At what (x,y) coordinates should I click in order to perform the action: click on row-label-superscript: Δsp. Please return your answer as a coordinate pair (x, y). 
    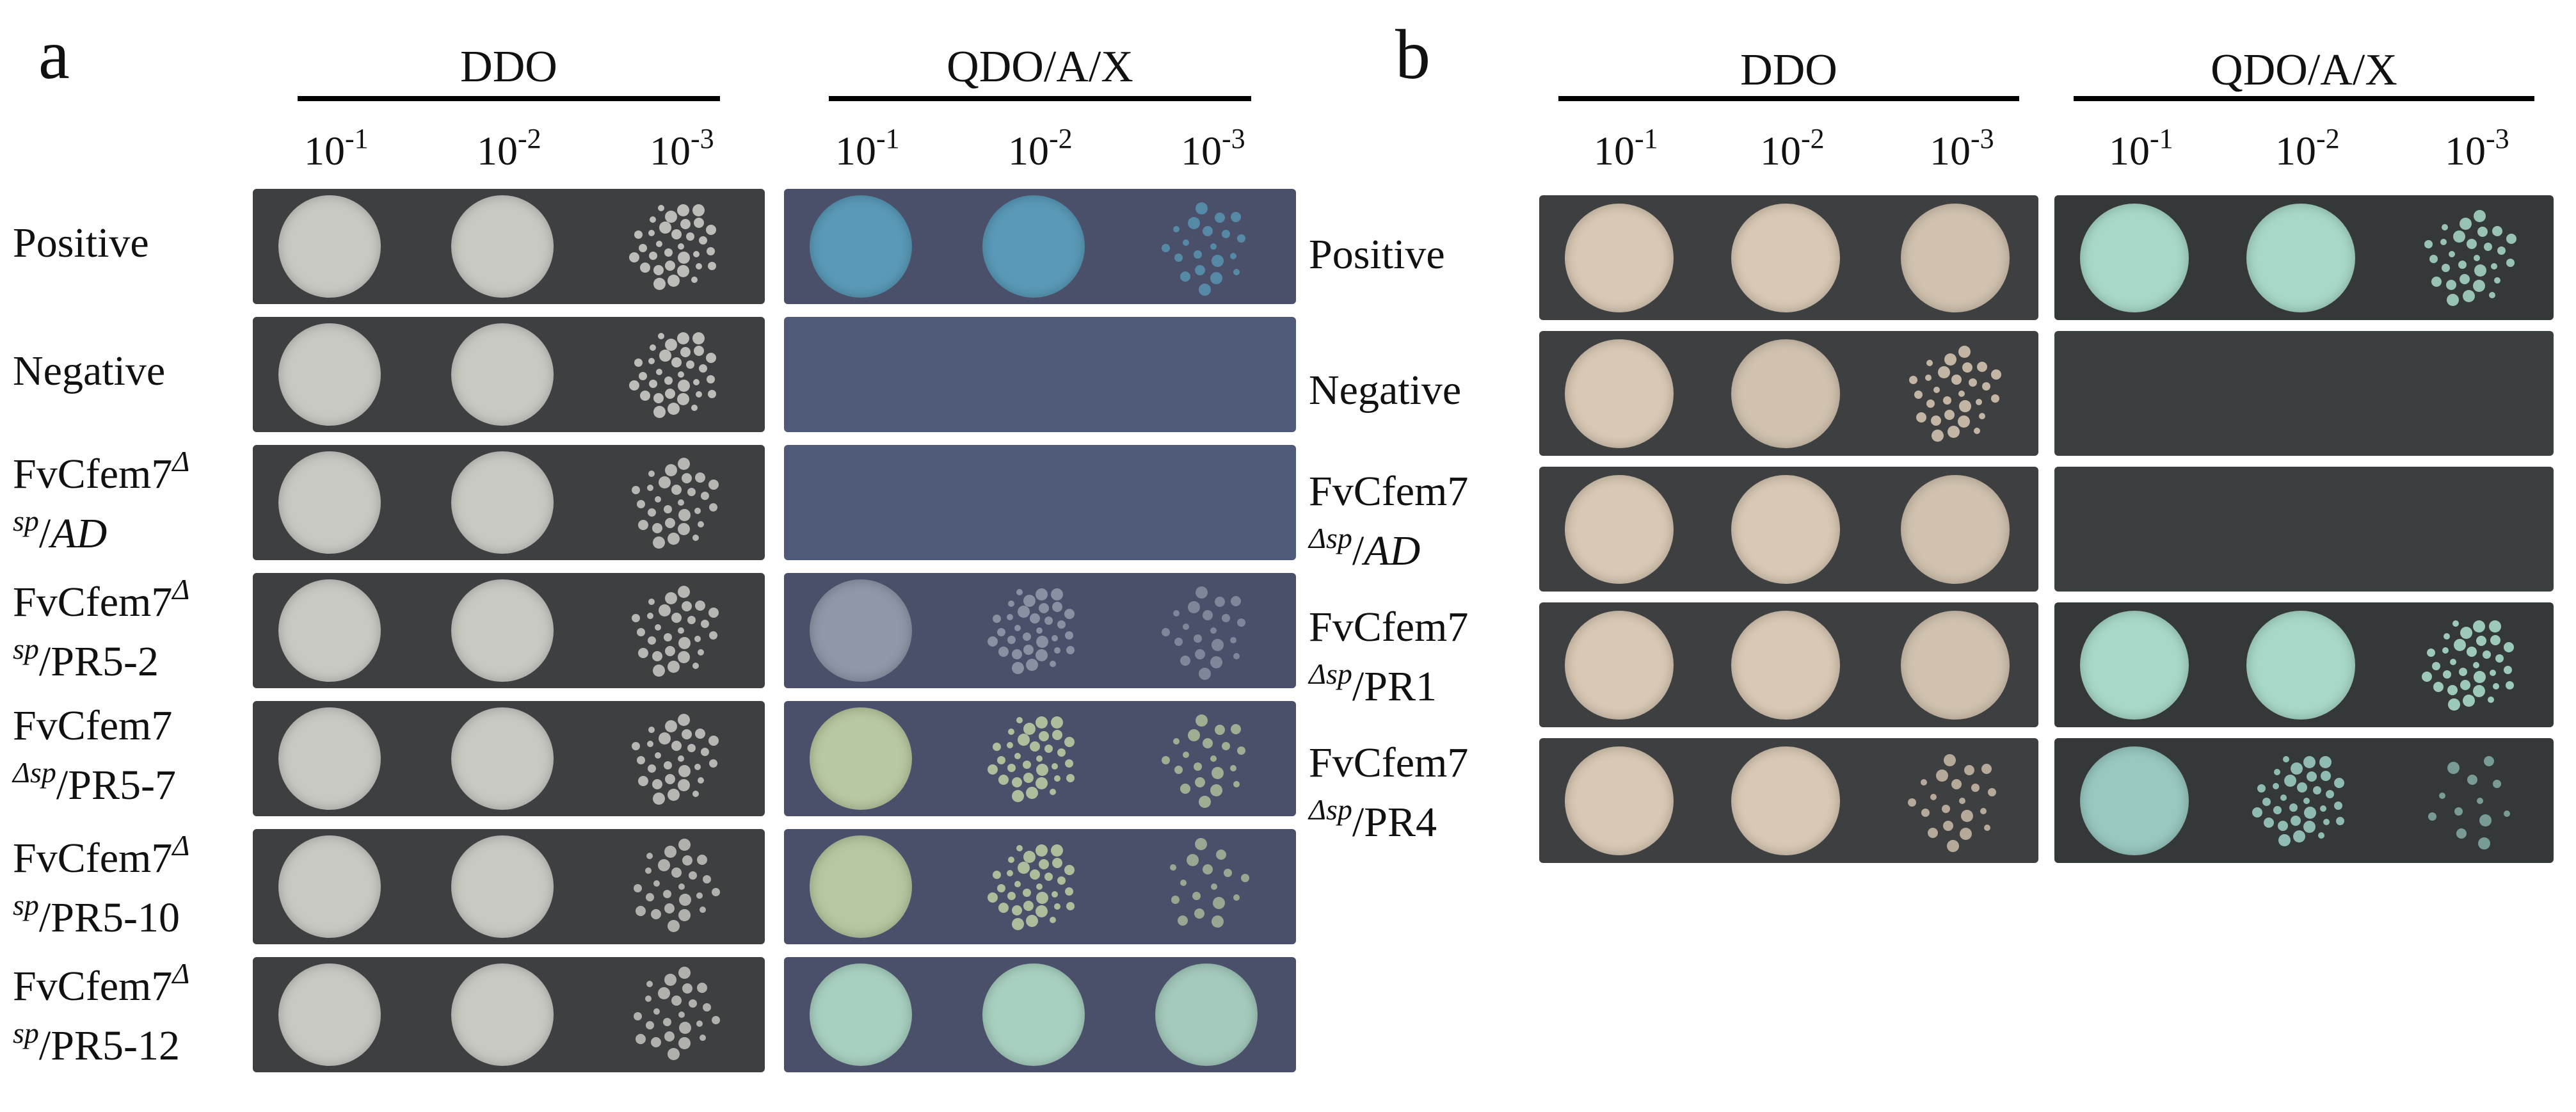
    Looking at the image, I should click on (1330, 537).